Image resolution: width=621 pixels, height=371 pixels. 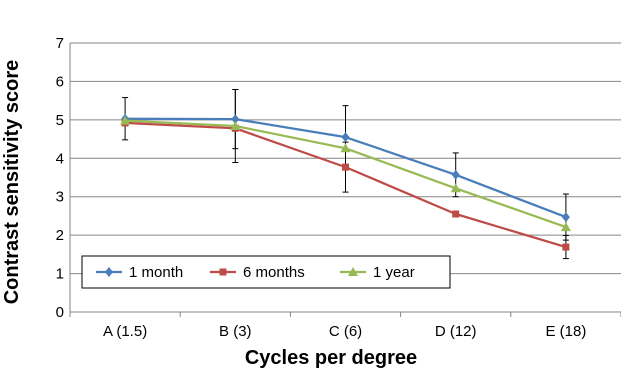 I want to click on legend: 1 month 6 months 1 year, so click(x=266, y=272).